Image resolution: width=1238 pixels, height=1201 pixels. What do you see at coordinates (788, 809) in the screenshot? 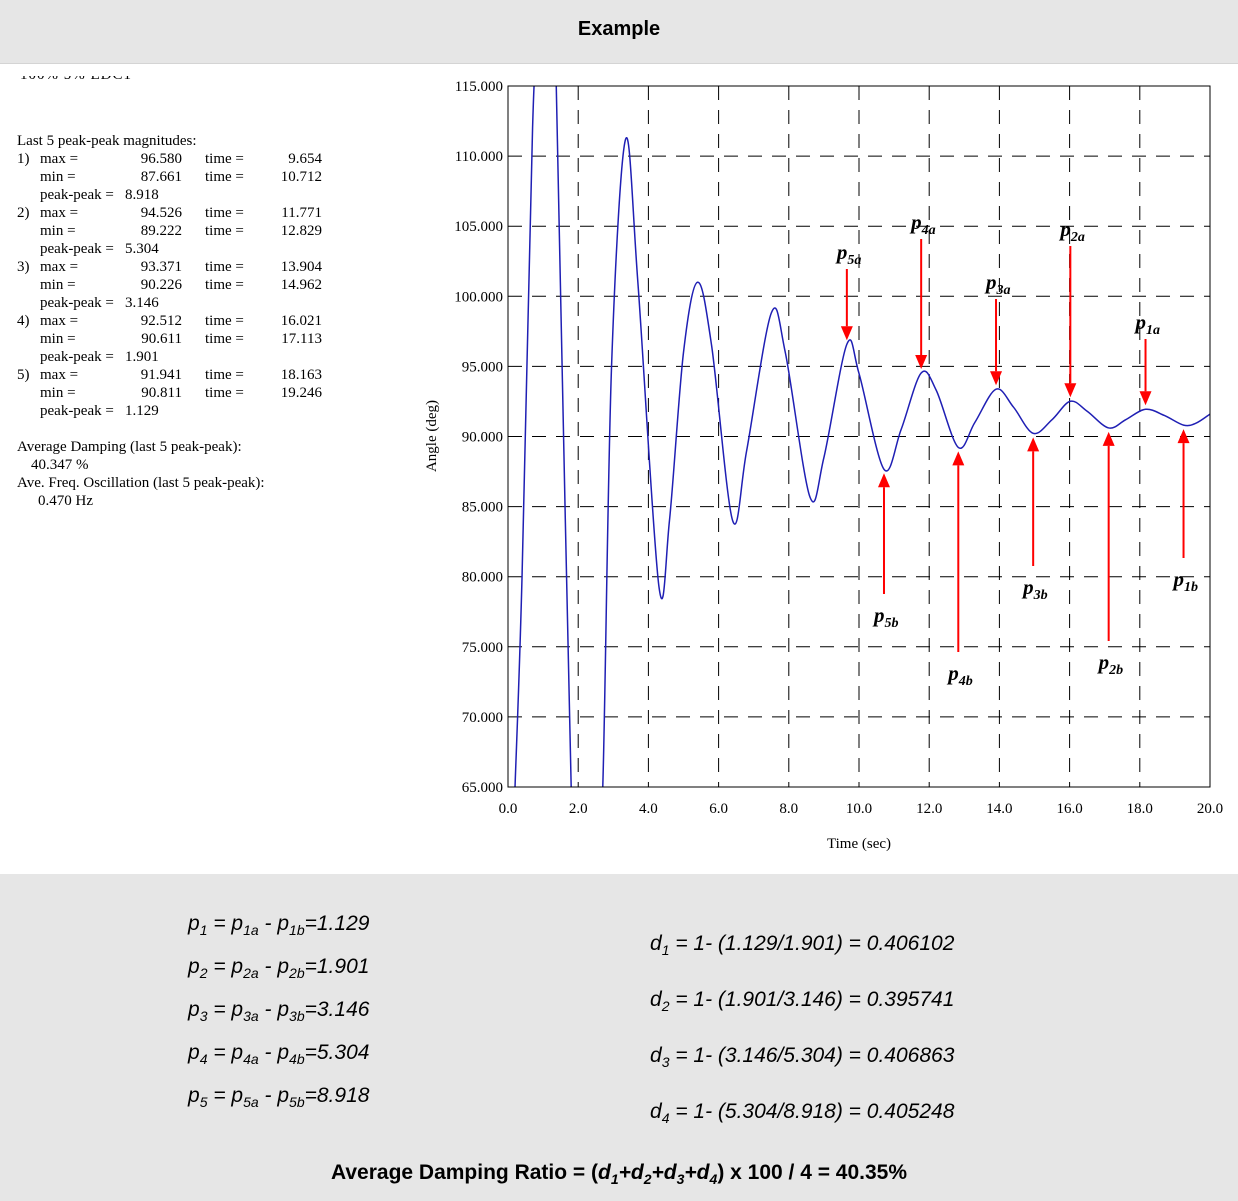
I see `x-tick-label: 8.0` at bounding box center [788, 809].